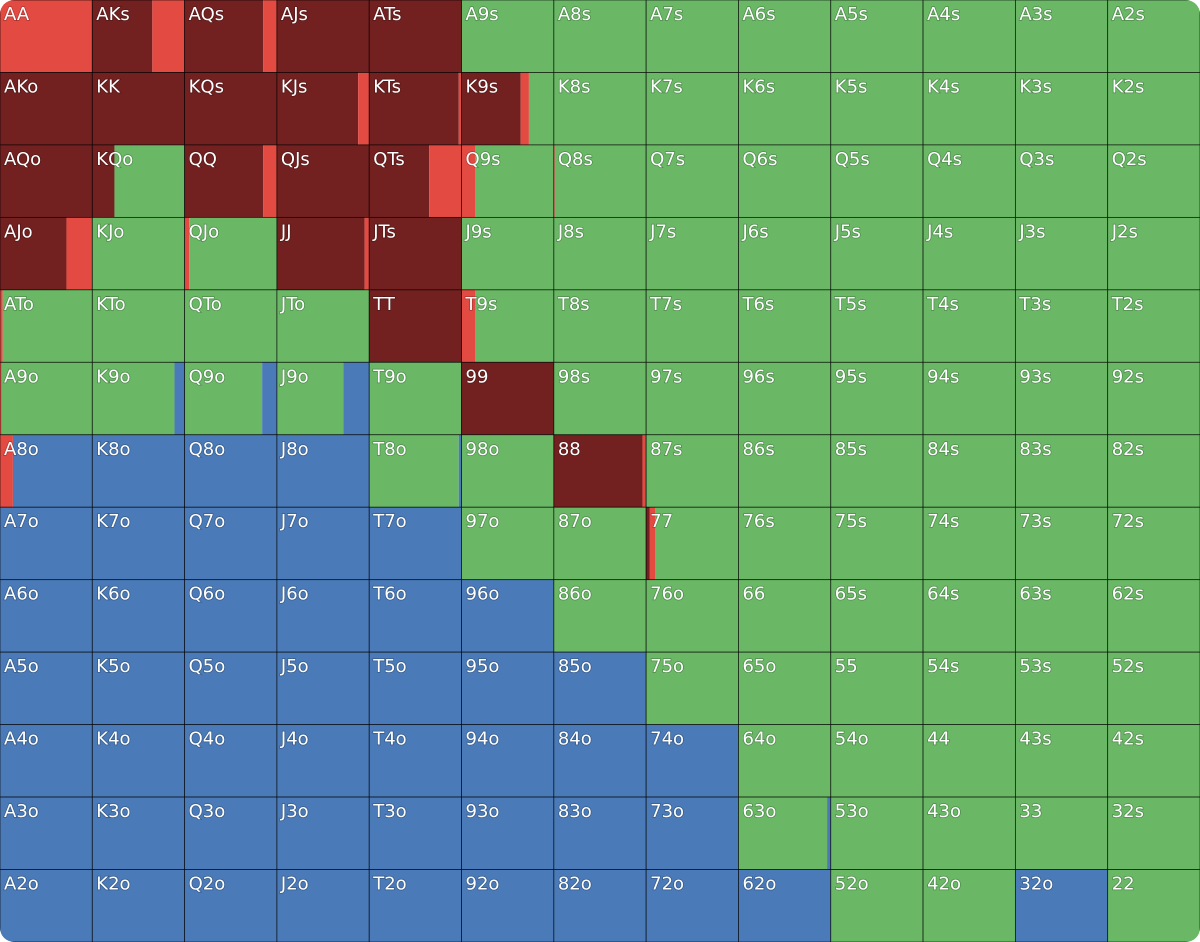 Image resolution: width=1200 pixels, height=942 pixels. I want to click on hand-label: K2s, so click(1128, 86).